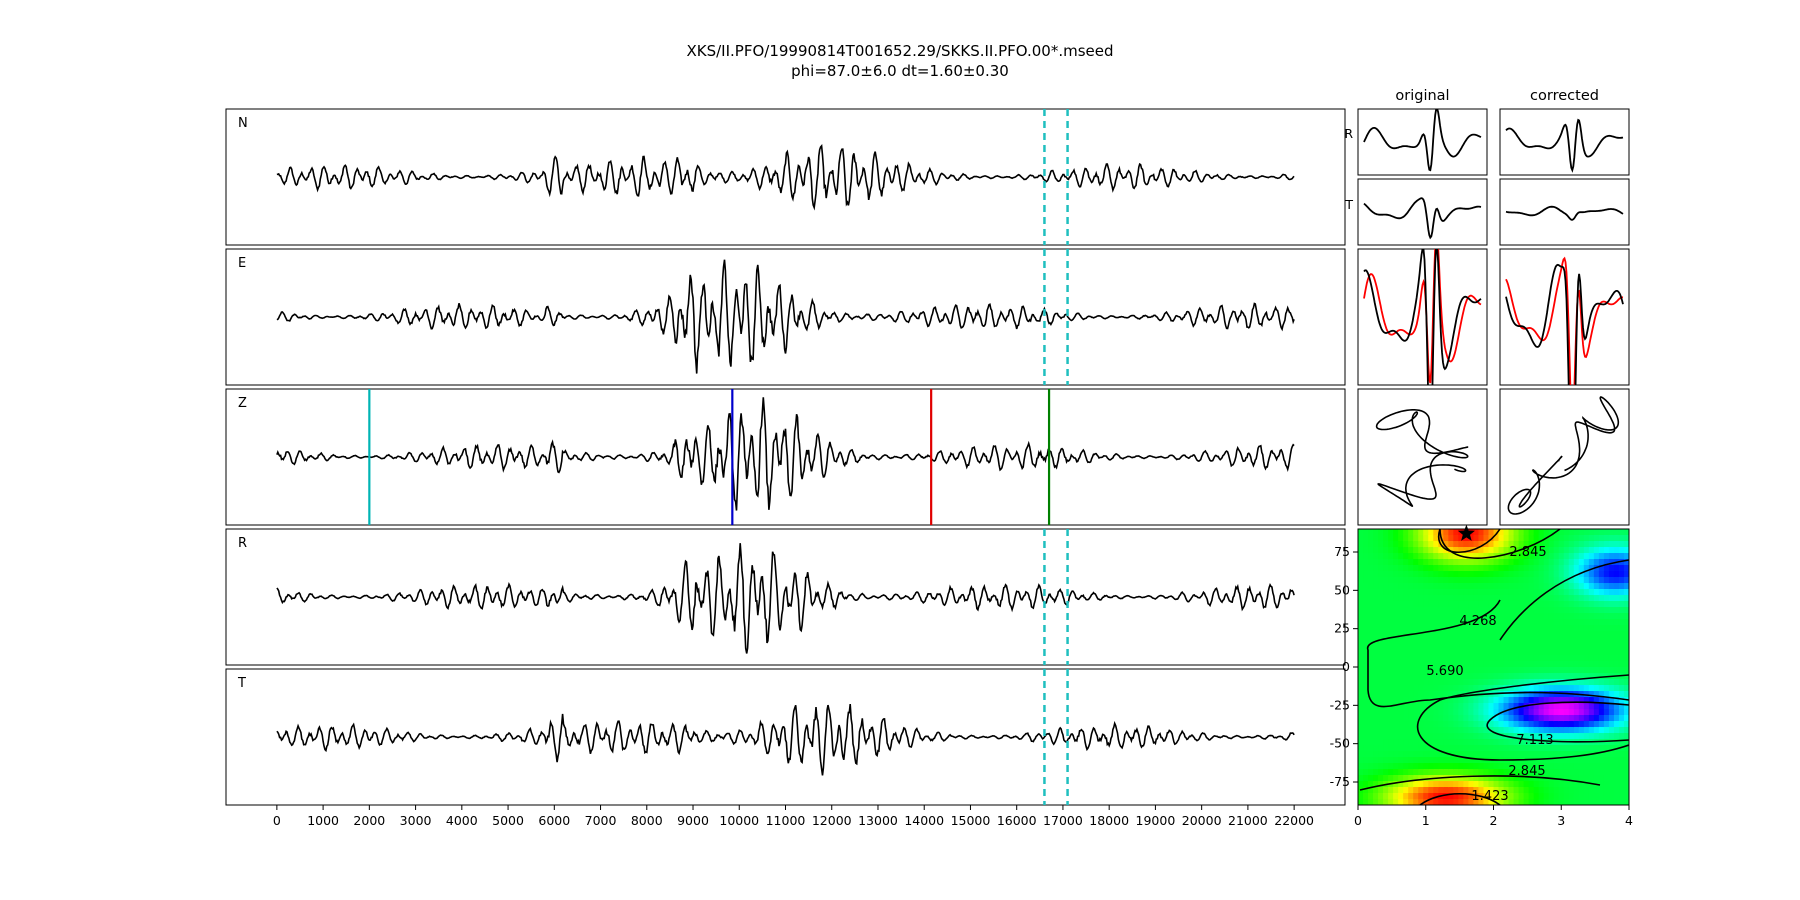 This screenshot has height=900, width=1800. I want to click on mini-panel-frame-original-particle-motion, so click(1422, 457).